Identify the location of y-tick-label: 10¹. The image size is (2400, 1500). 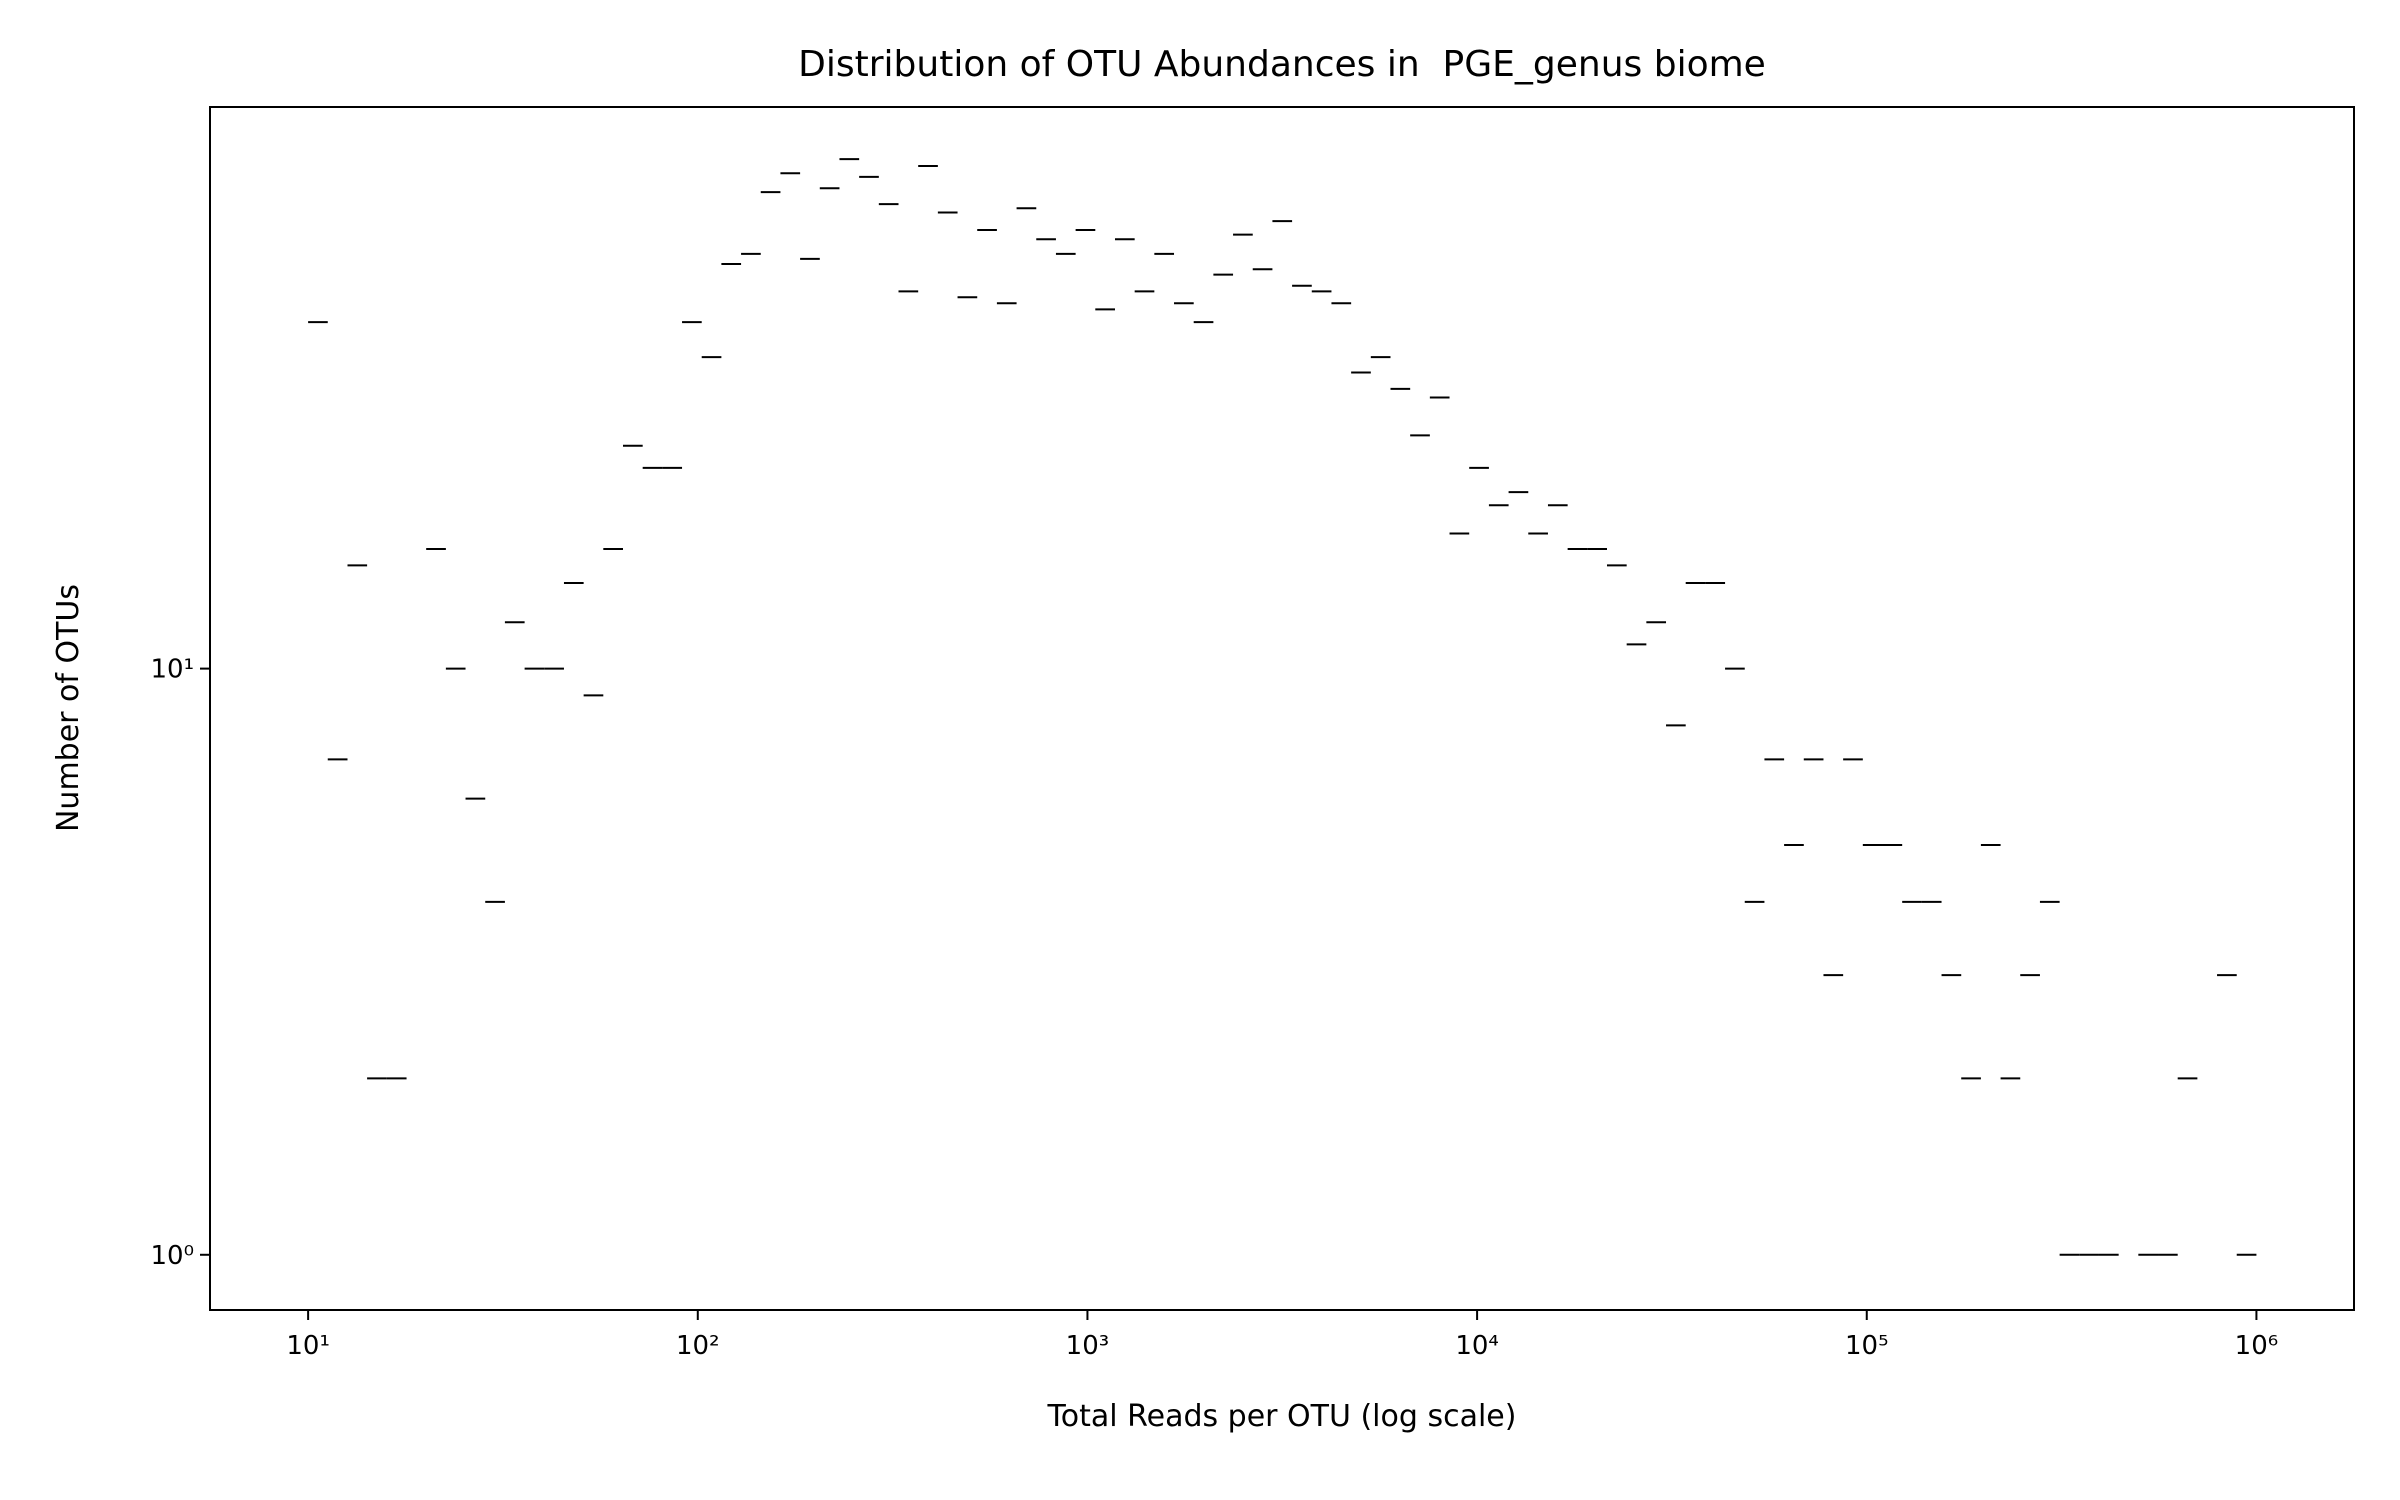
(172, 670).